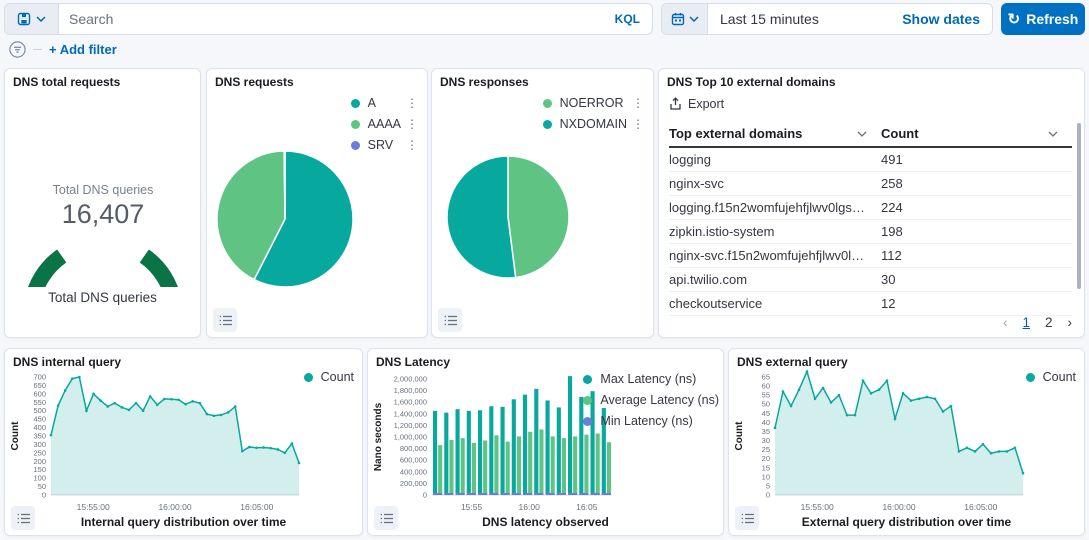  What do you see at coordinates (41, 19) in the screenshot?
I see `chevron-down-icon` at bounding box center [41, 19].